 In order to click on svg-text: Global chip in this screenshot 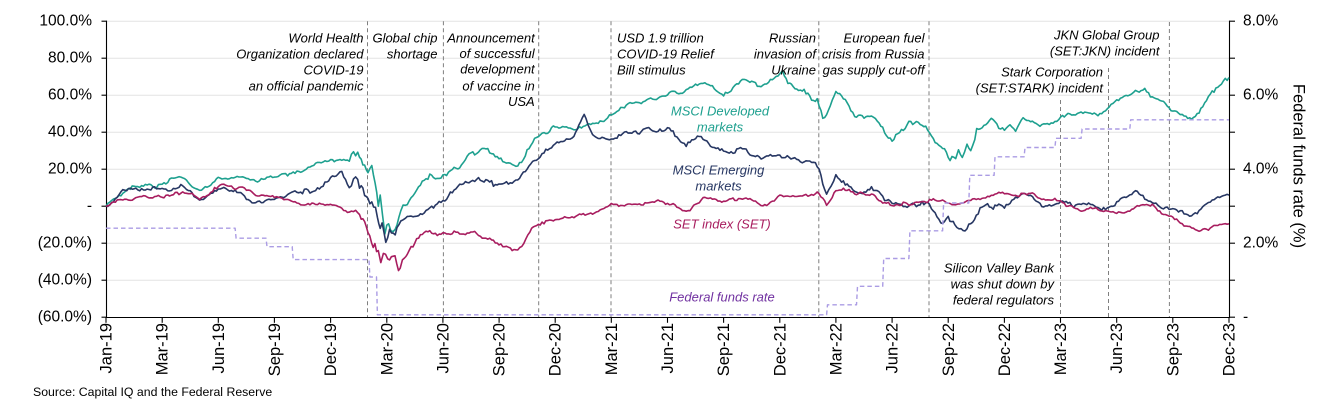, I will do `click(404, 38)`.